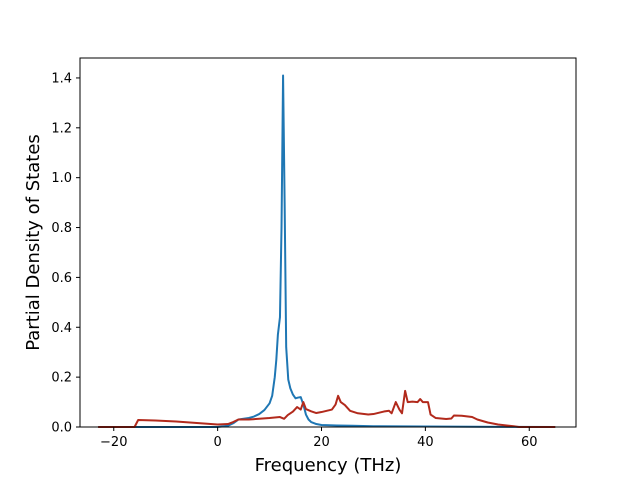 Image resolution: width=640 pixels, height=480 pixels. Describe the element at coordinates (61, 278) in the screenshot. I see `y-tick-label: 0.6` at that location.